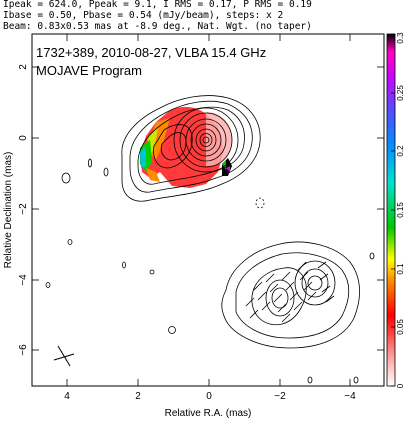 Image resolution: width=409 pixels, height=424 pixels. What do you see at coordinates (67, 396) in the screenshot?
I see `x-tick-label: 4` at bounding box center [67, 396].